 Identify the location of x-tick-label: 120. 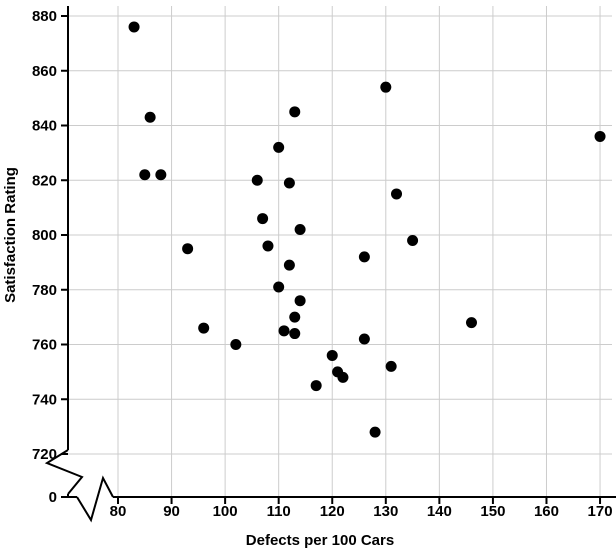
(332, 511).